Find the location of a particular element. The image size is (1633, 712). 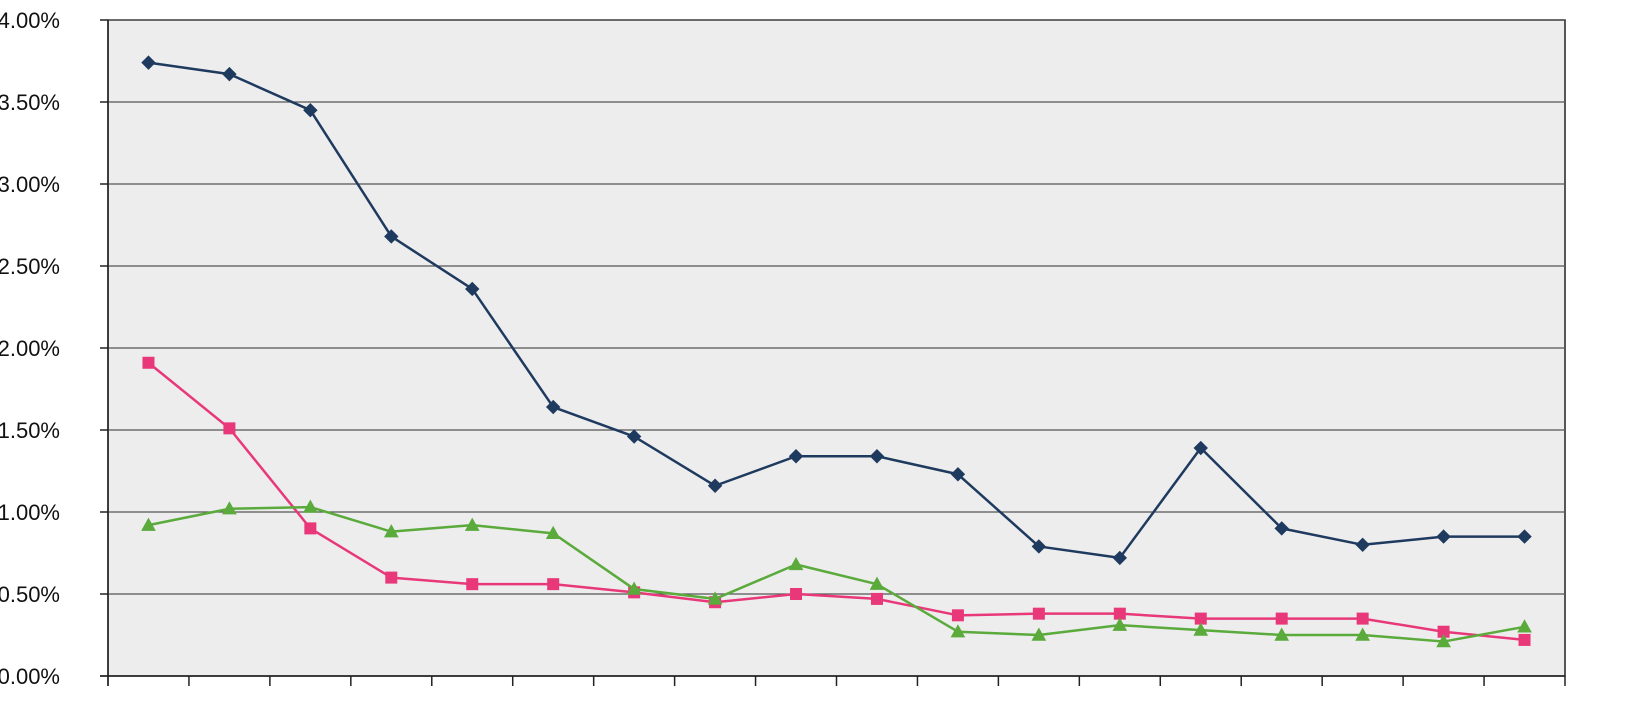

x-axis-ticks is located at coordinates (836, 681).